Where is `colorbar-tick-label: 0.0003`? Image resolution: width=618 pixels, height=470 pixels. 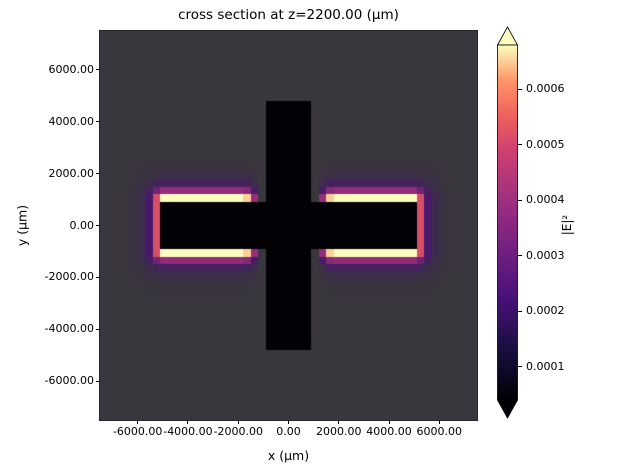
colorbar-tick-label: 0.0003 is located at coordinates (545, 255).